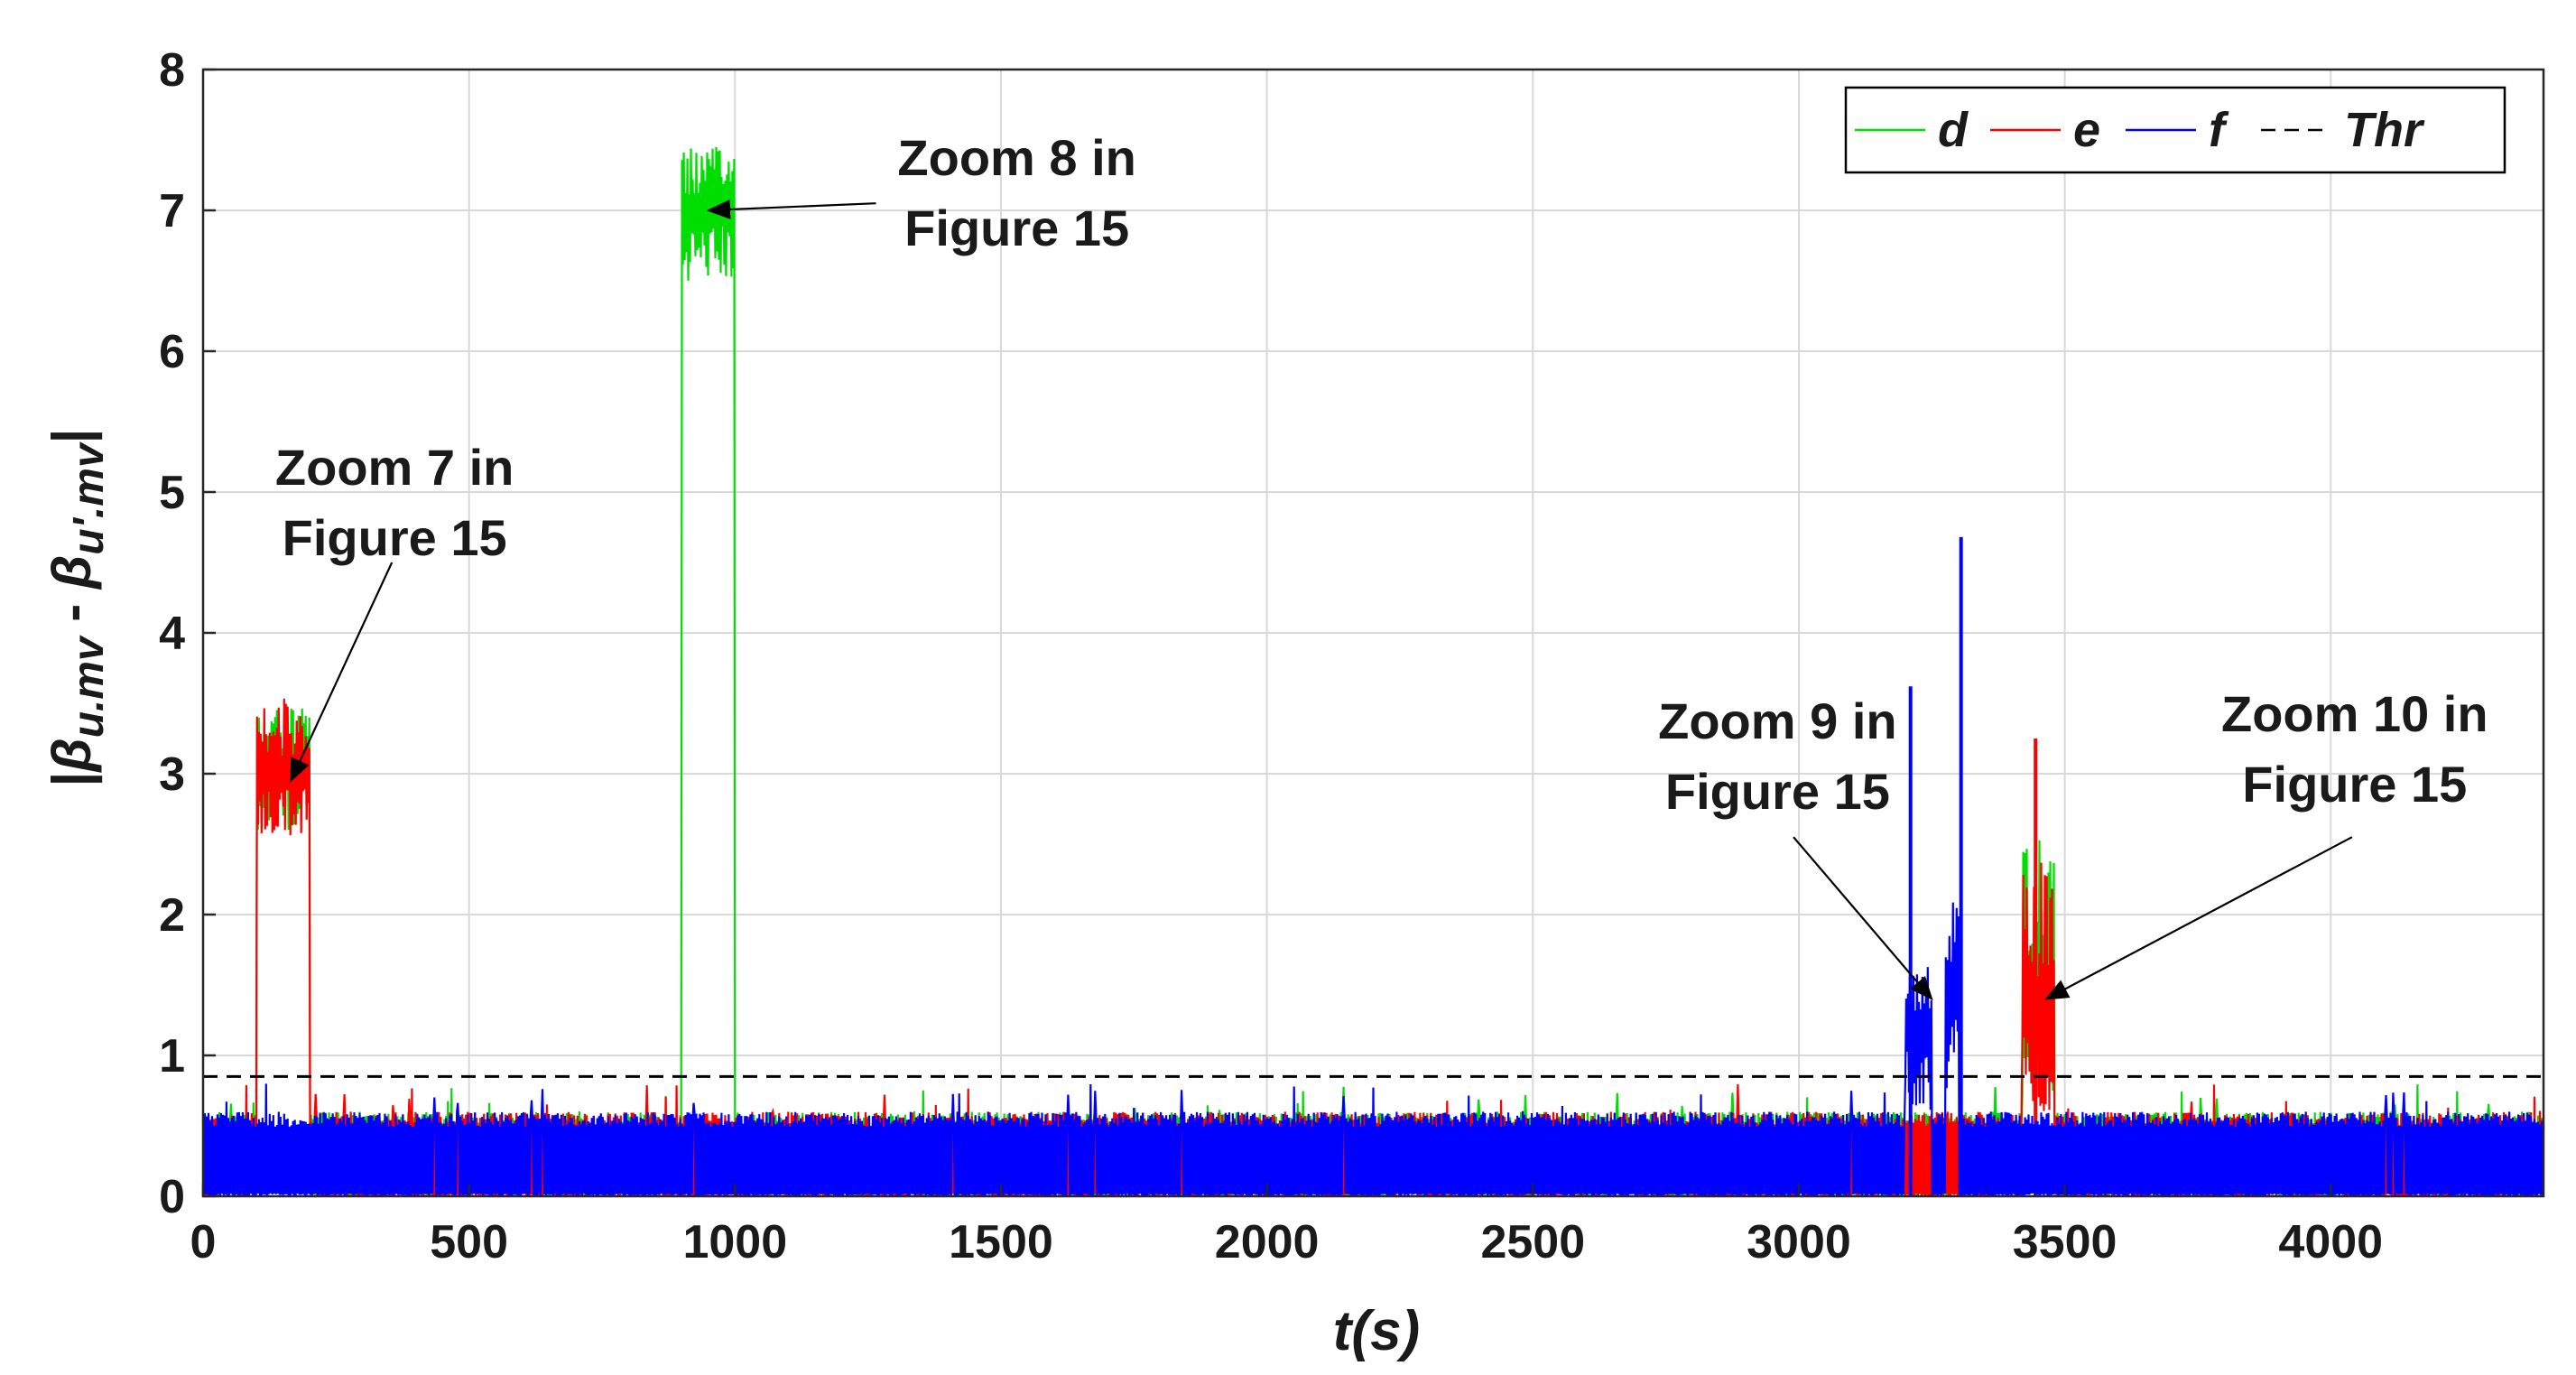  Describe the element at coordinates (2065, 1242) in the screenshot. I see `x-tick-label: 3500` at that location.